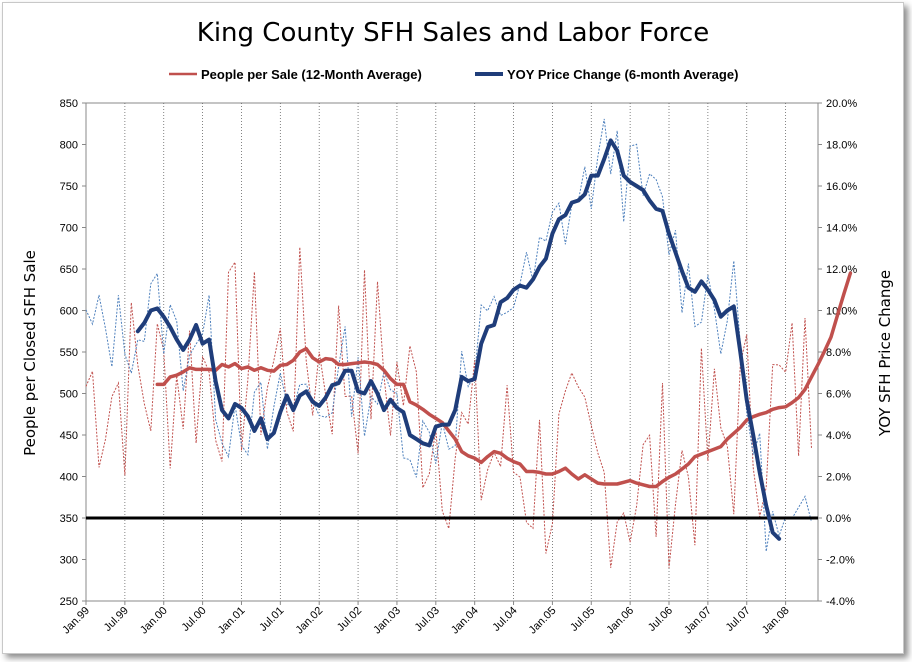 The image size is (912, 662). What do you see at coordinates (69, 104) in the screenshot?
I see `left-tick-label: 850` at bounding box center [69, 104].